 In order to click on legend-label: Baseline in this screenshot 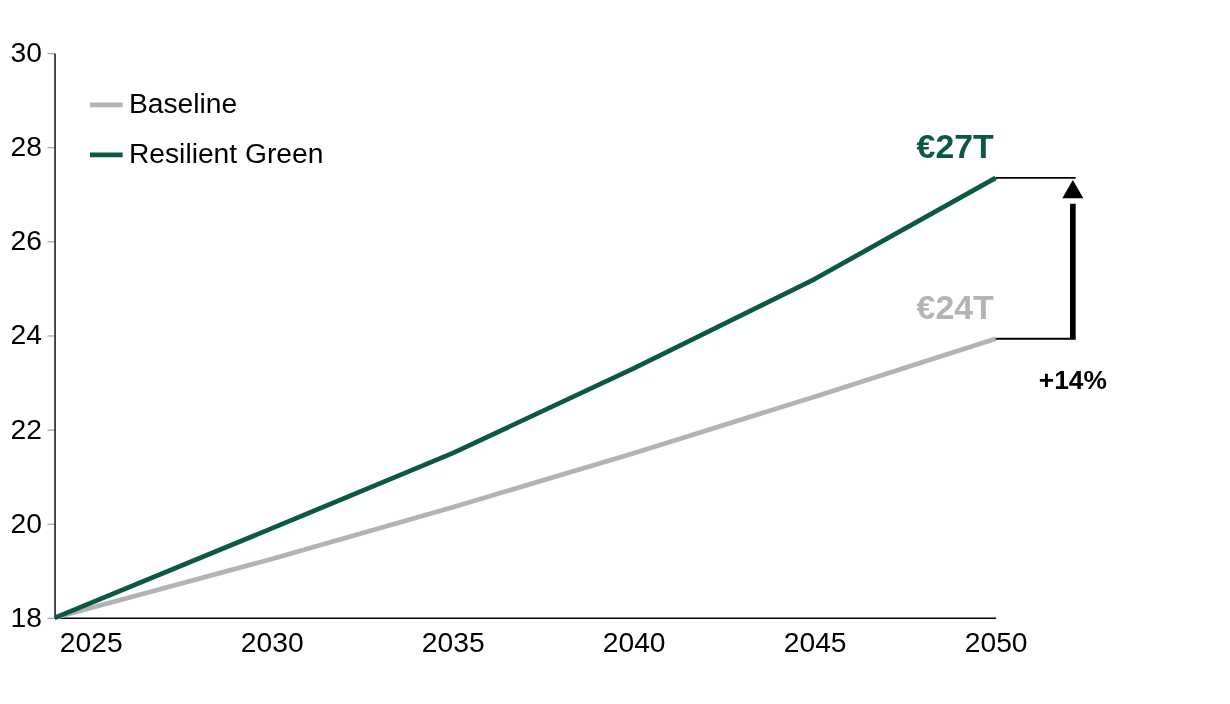, I will do `click(183, 103)`.